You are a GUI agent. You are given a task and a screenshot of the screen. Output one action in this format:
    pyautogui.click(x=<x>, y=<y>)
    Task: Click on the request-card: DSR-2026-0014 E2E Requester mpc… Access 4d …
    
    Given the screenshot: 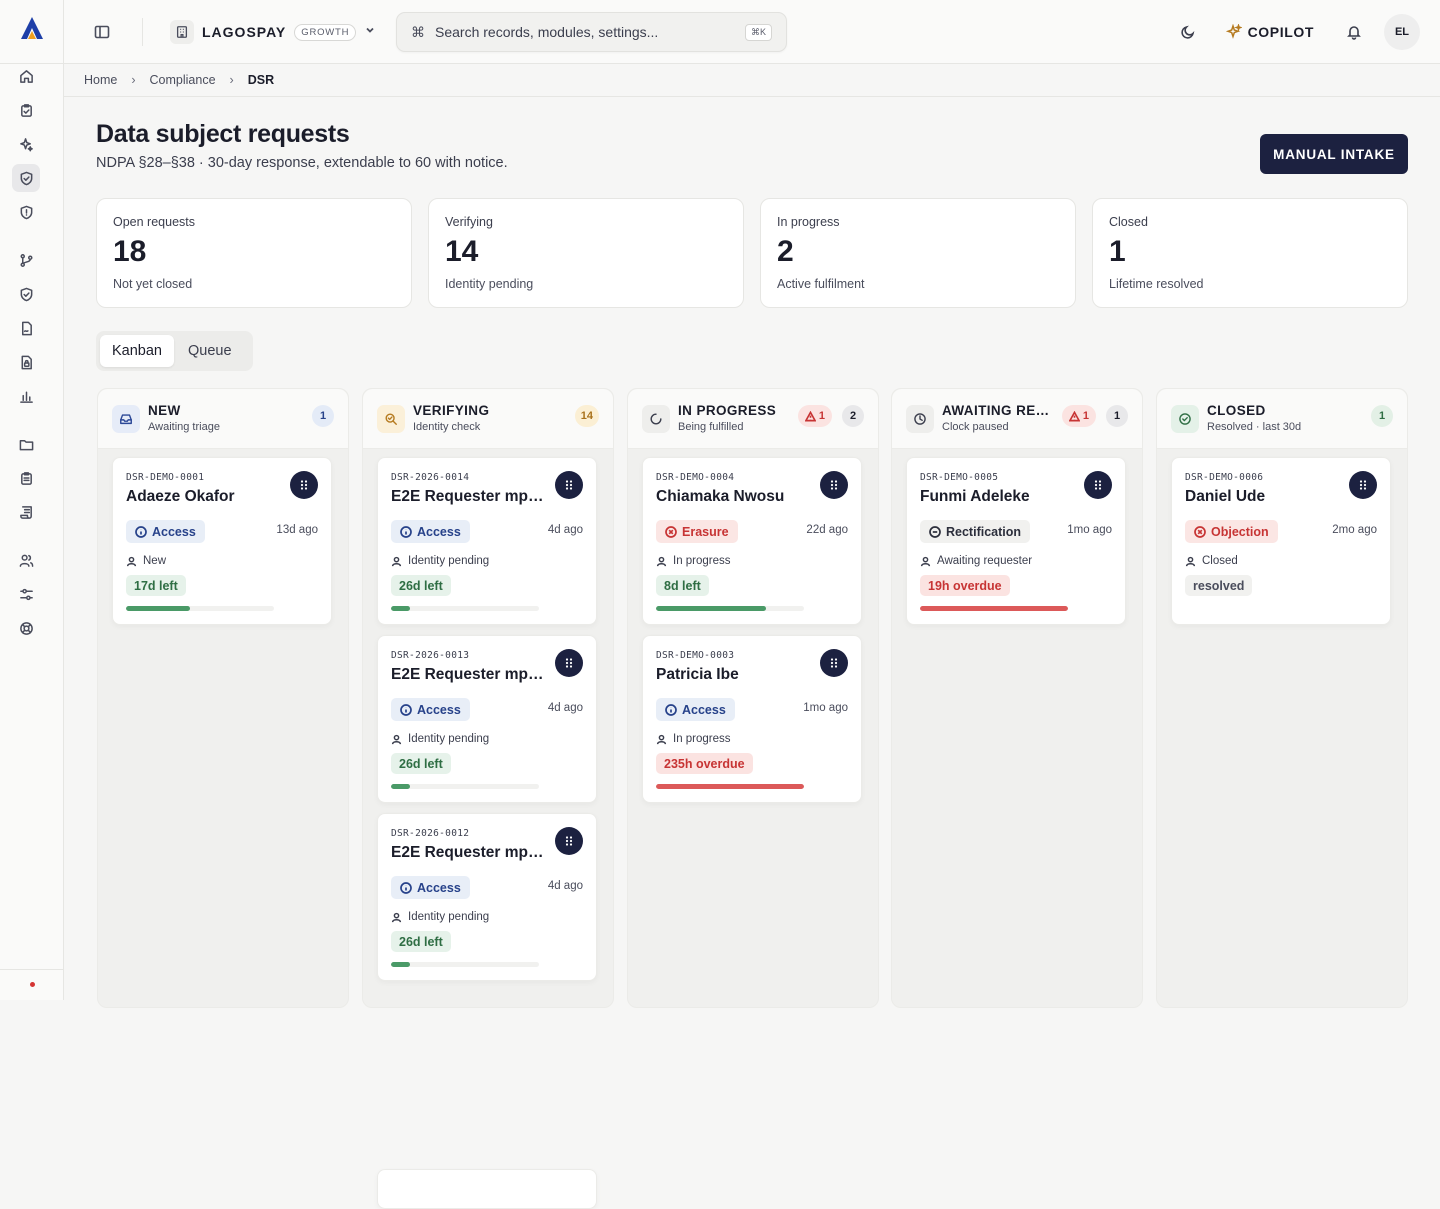 What is the action you would take?
    pyautogui.click(x=487, y=541)
    